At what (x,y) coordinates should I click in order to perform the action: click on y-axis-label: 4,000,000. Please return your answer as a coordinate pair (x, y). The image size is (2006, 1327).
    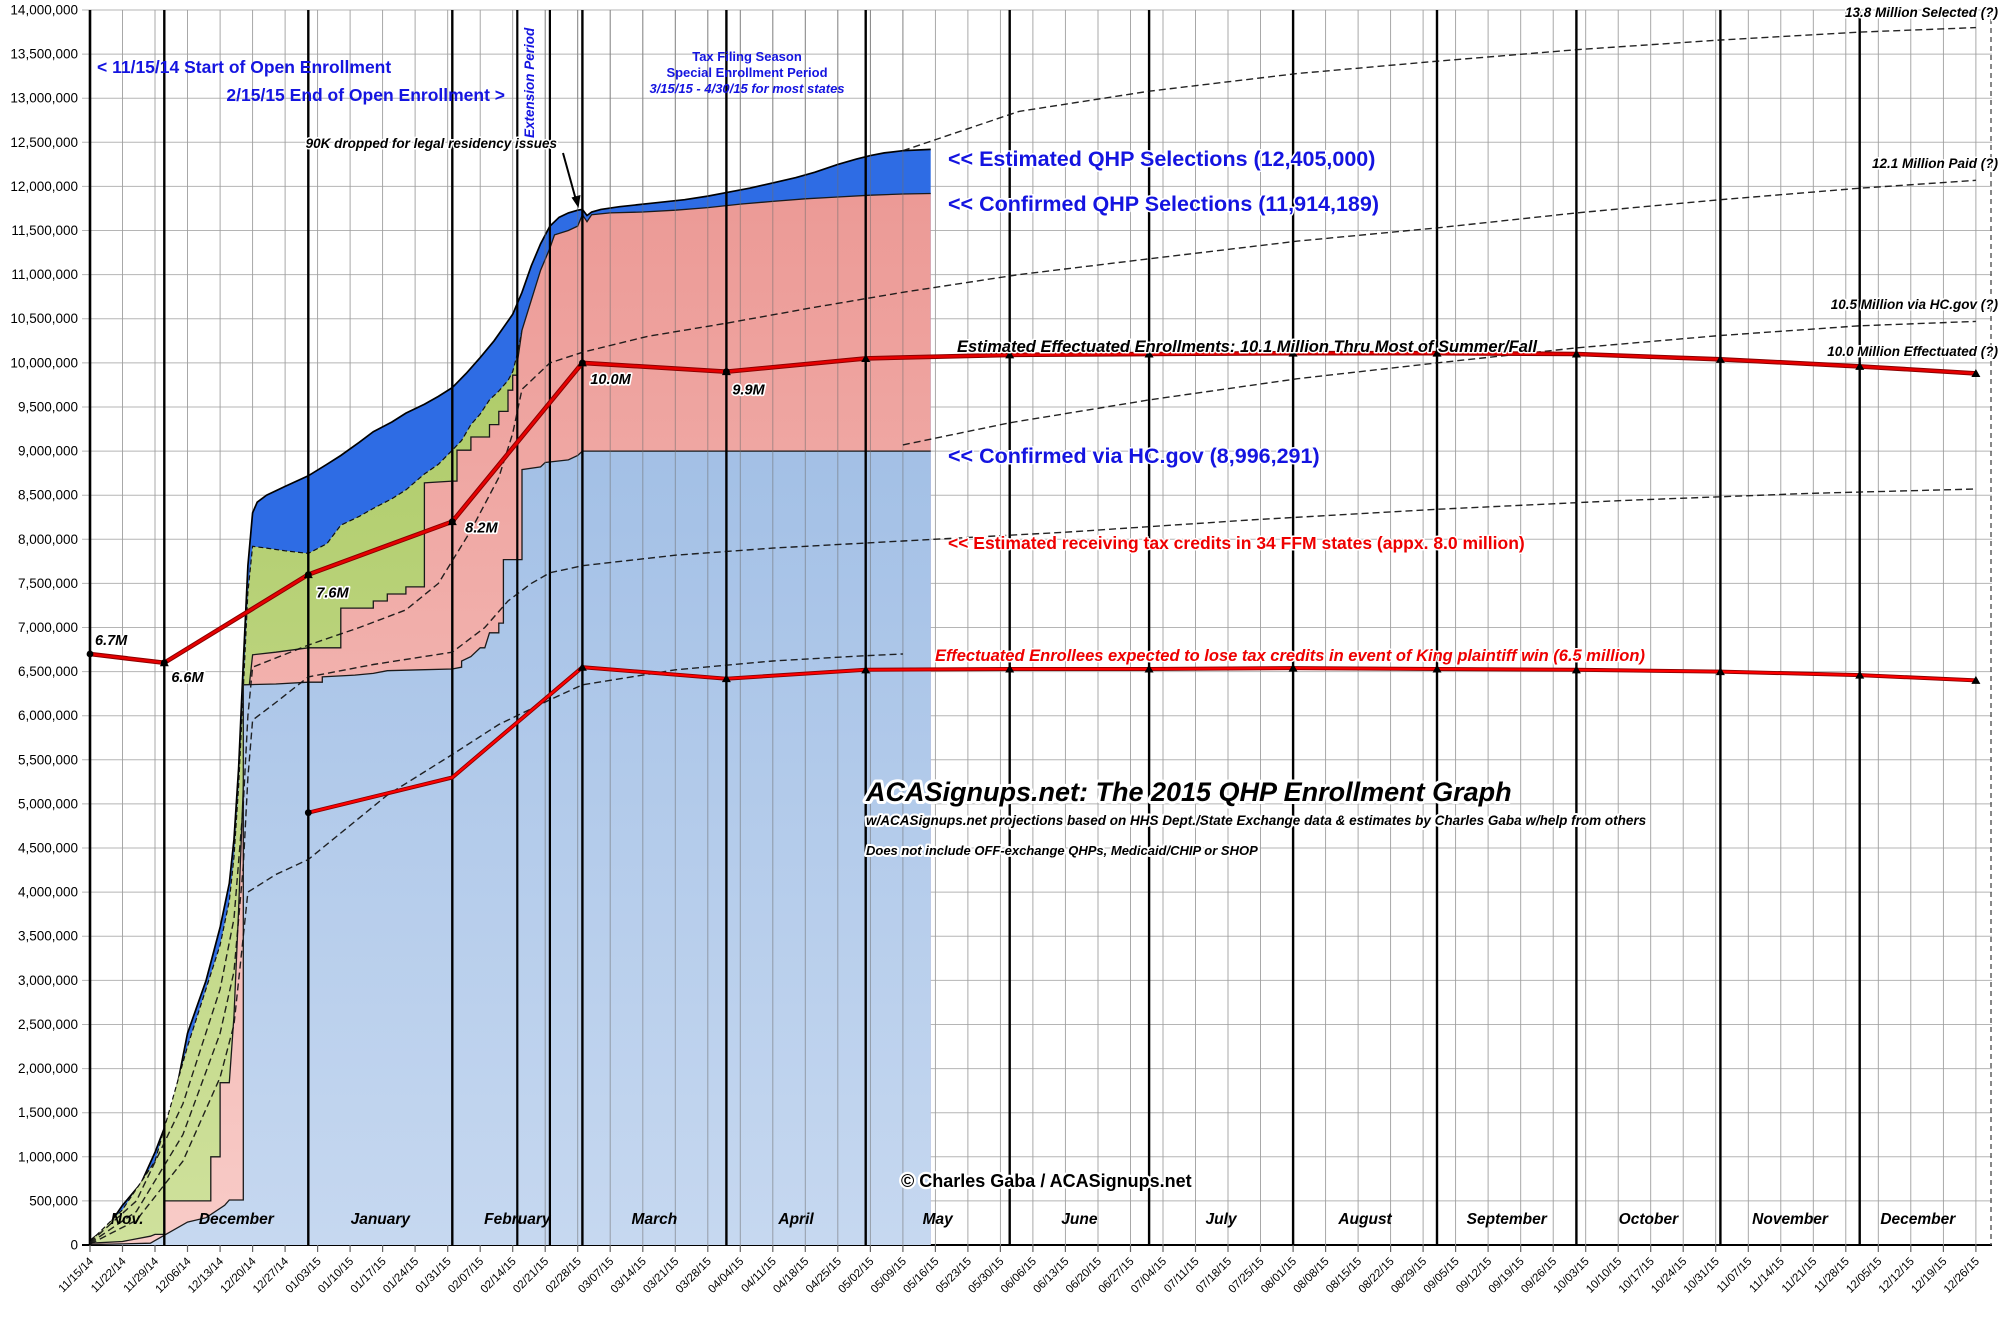
    Looking at the image, I should click on (48, 892).